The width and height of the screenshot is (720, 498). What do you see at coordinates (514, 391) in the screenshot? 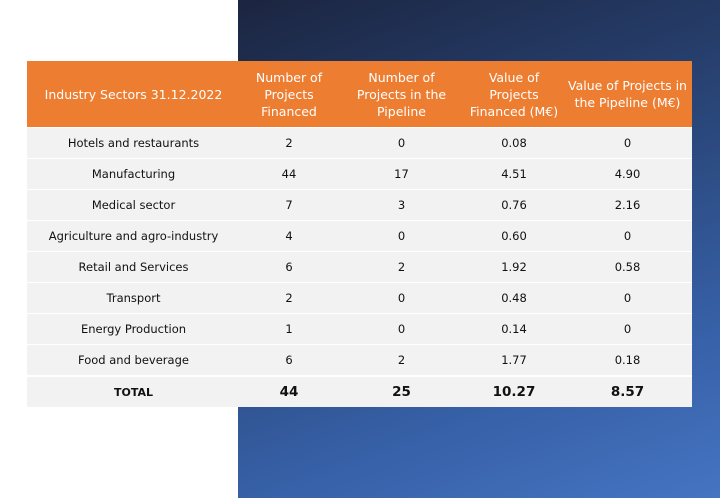
I see `total-value: 10.27` at bounding box center [514, 391].